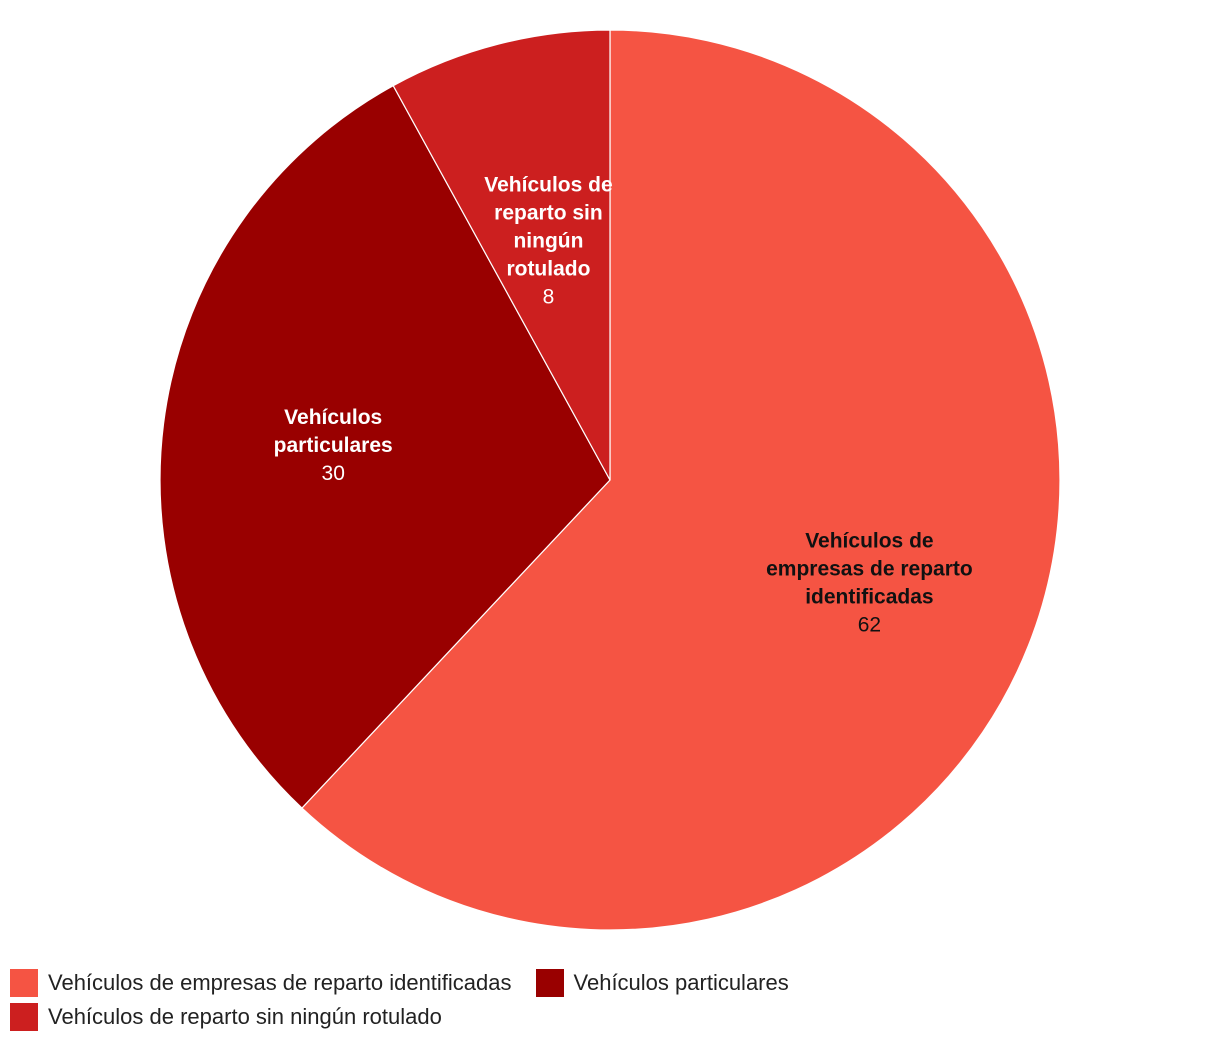  What do you see at coordinates (548, 212) in the screenshot?
I see `slice-name-label: reparto sin` at bounding box center [548, 212].